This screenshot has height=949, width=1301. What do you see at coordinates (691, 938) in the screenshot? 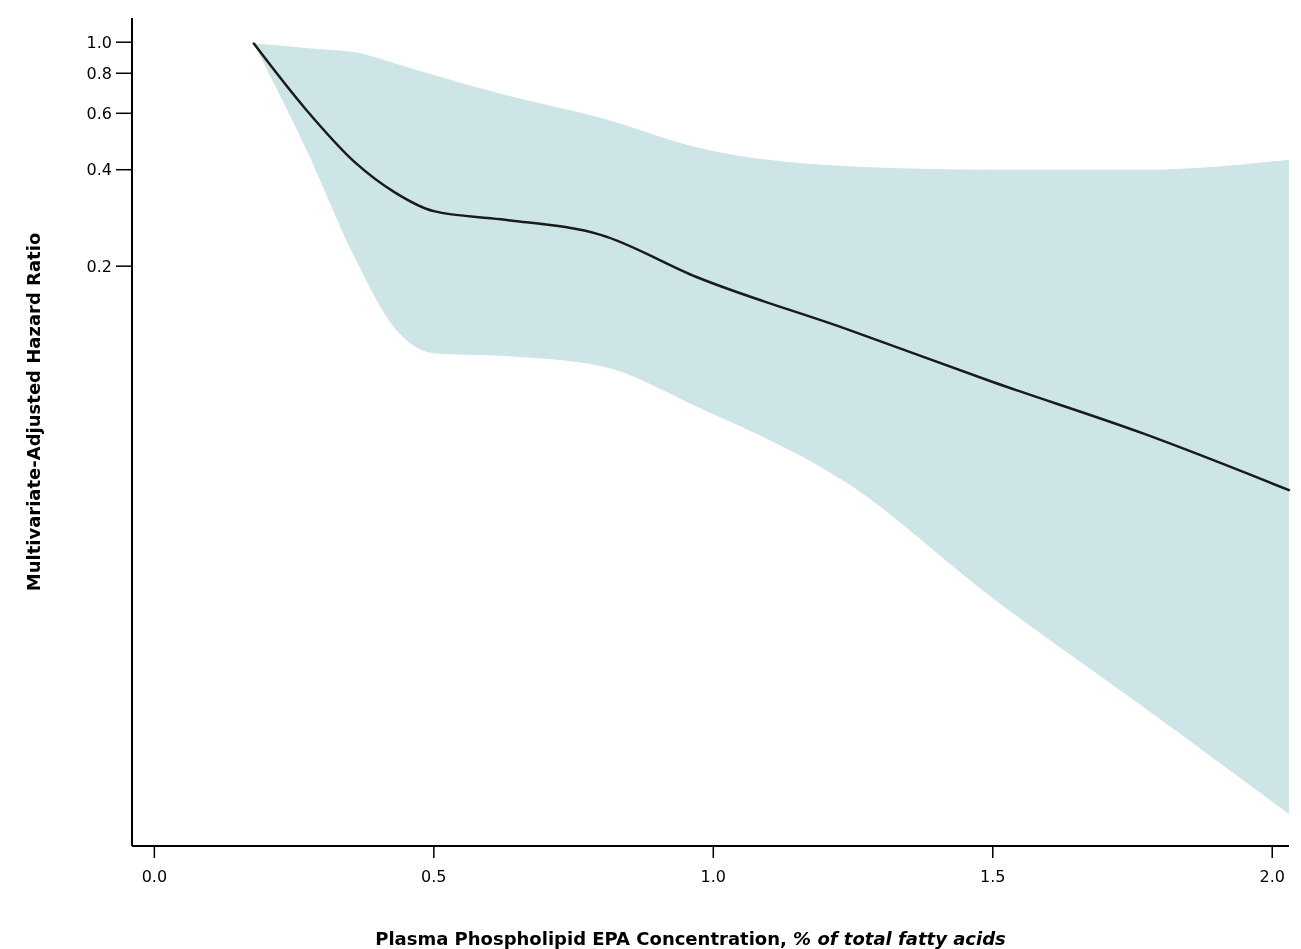
I see `x-axis-title: Plasma Phospholipid EPA Concentration, % of total fatty acids` at bounding box center [691, 938].